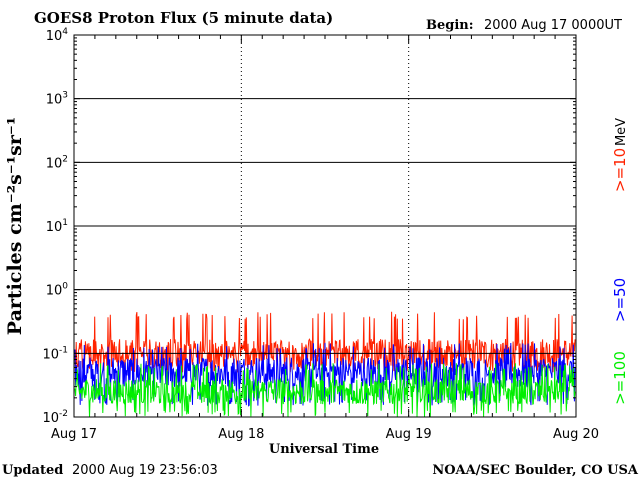 Image resolution: width=640 pixels, height=480 pixels. I want to click on y-tick-label: 10⁴, so click(57, 35).